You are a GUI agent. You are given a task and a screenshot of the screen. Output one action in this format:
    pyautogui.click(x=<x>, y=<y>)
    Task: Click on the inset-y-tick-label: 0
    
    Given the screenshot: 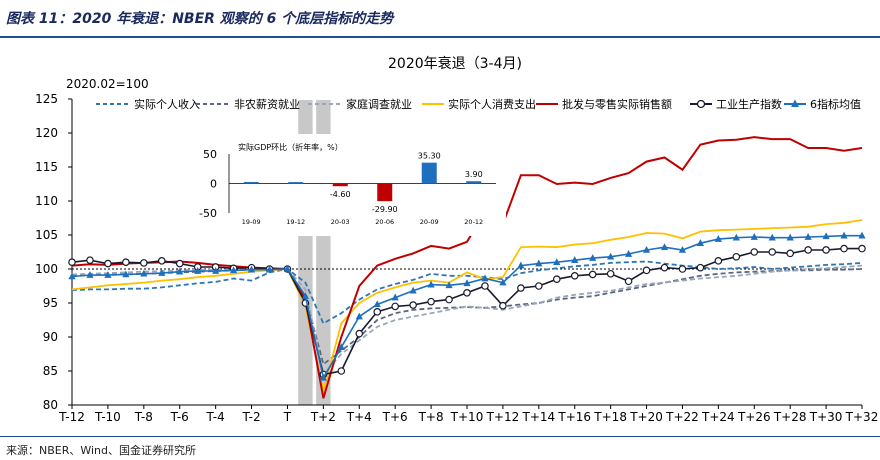 What is the action you would take?
    pyautogui.click(x=213, y=184)
    